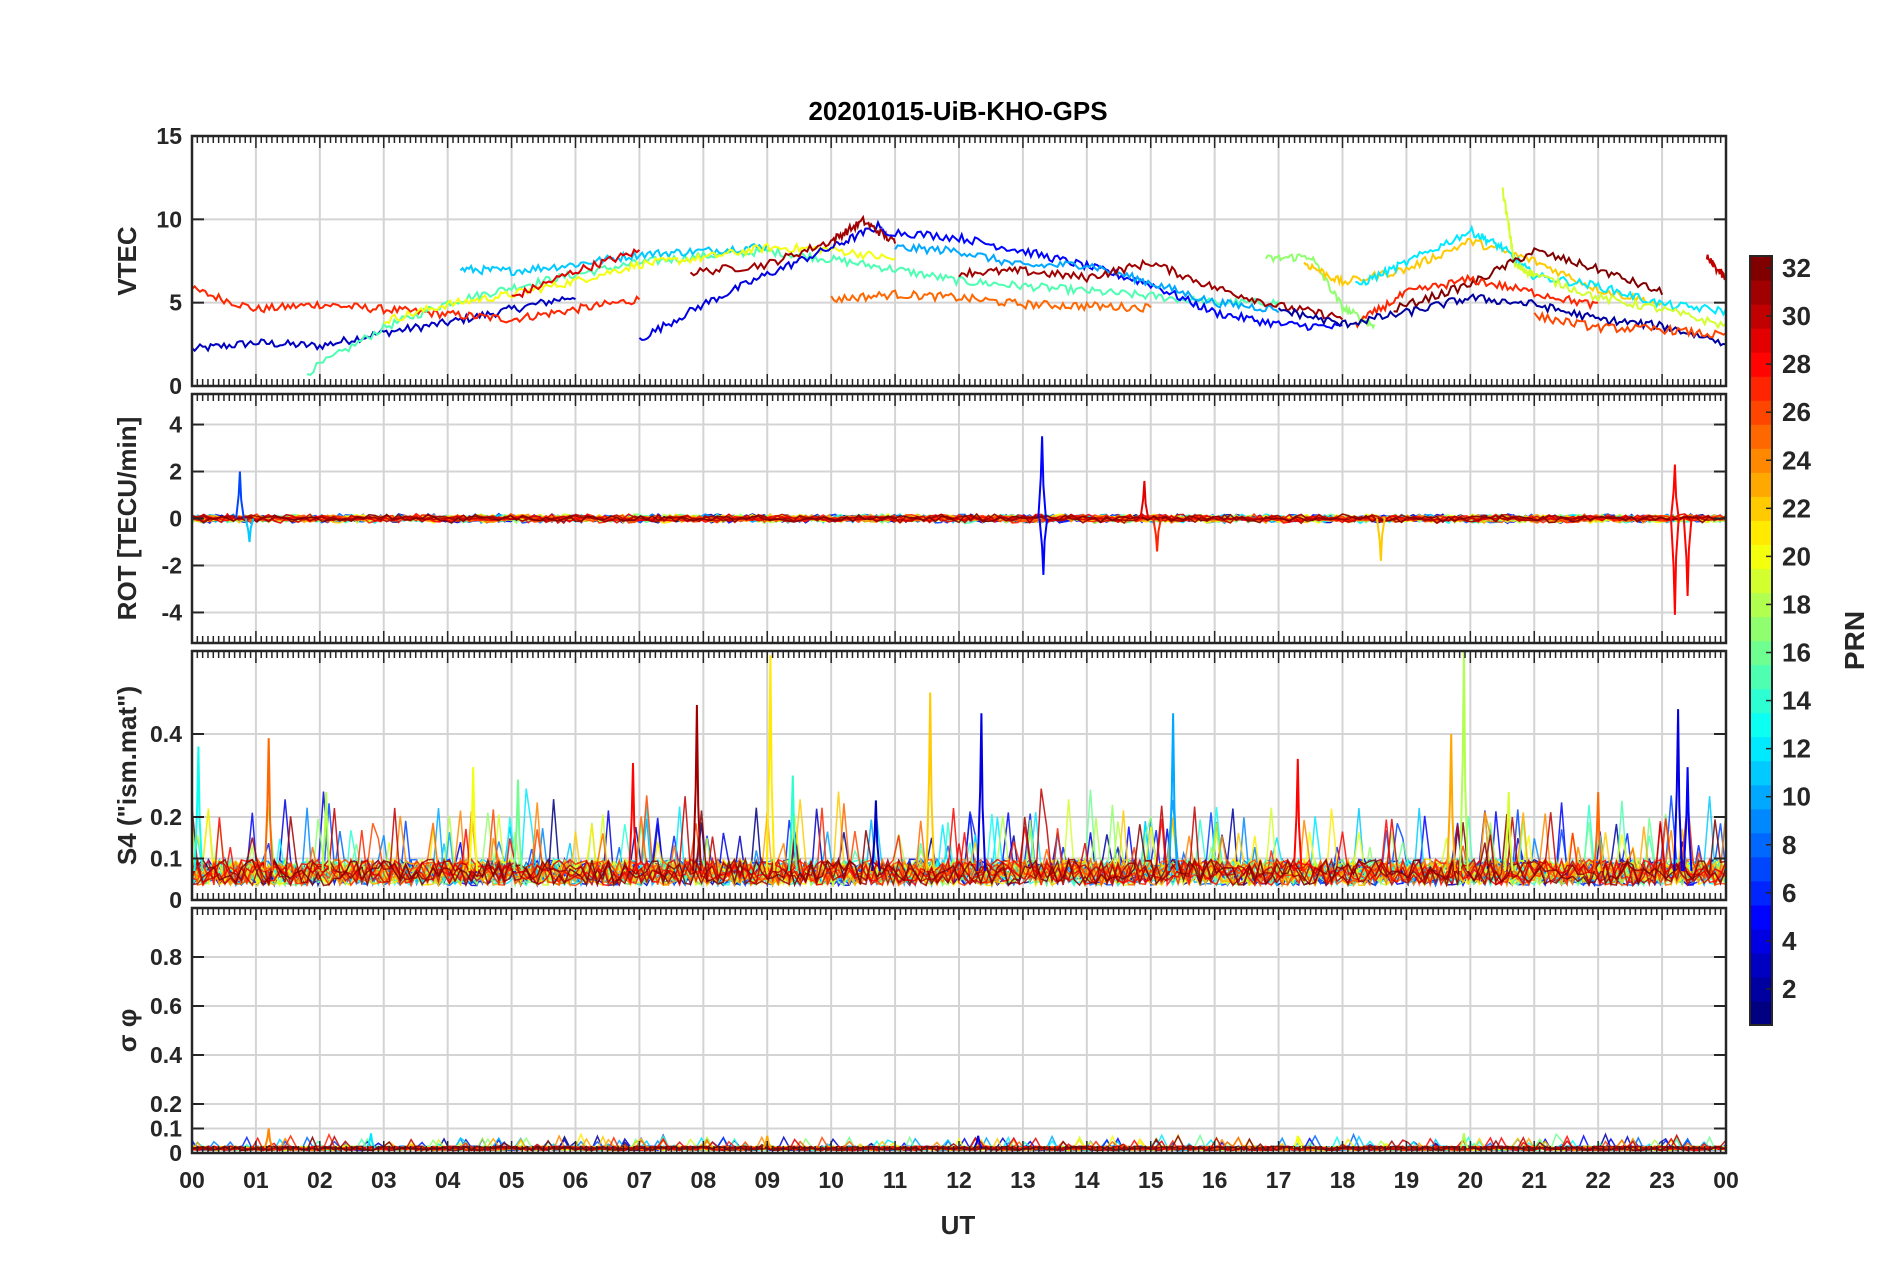 The width and height of the screenshot is (1902, 1272). Describe the element at coordinates (127, 261) in the screenshot. I see `y-axis-label: VTEC` at that location.